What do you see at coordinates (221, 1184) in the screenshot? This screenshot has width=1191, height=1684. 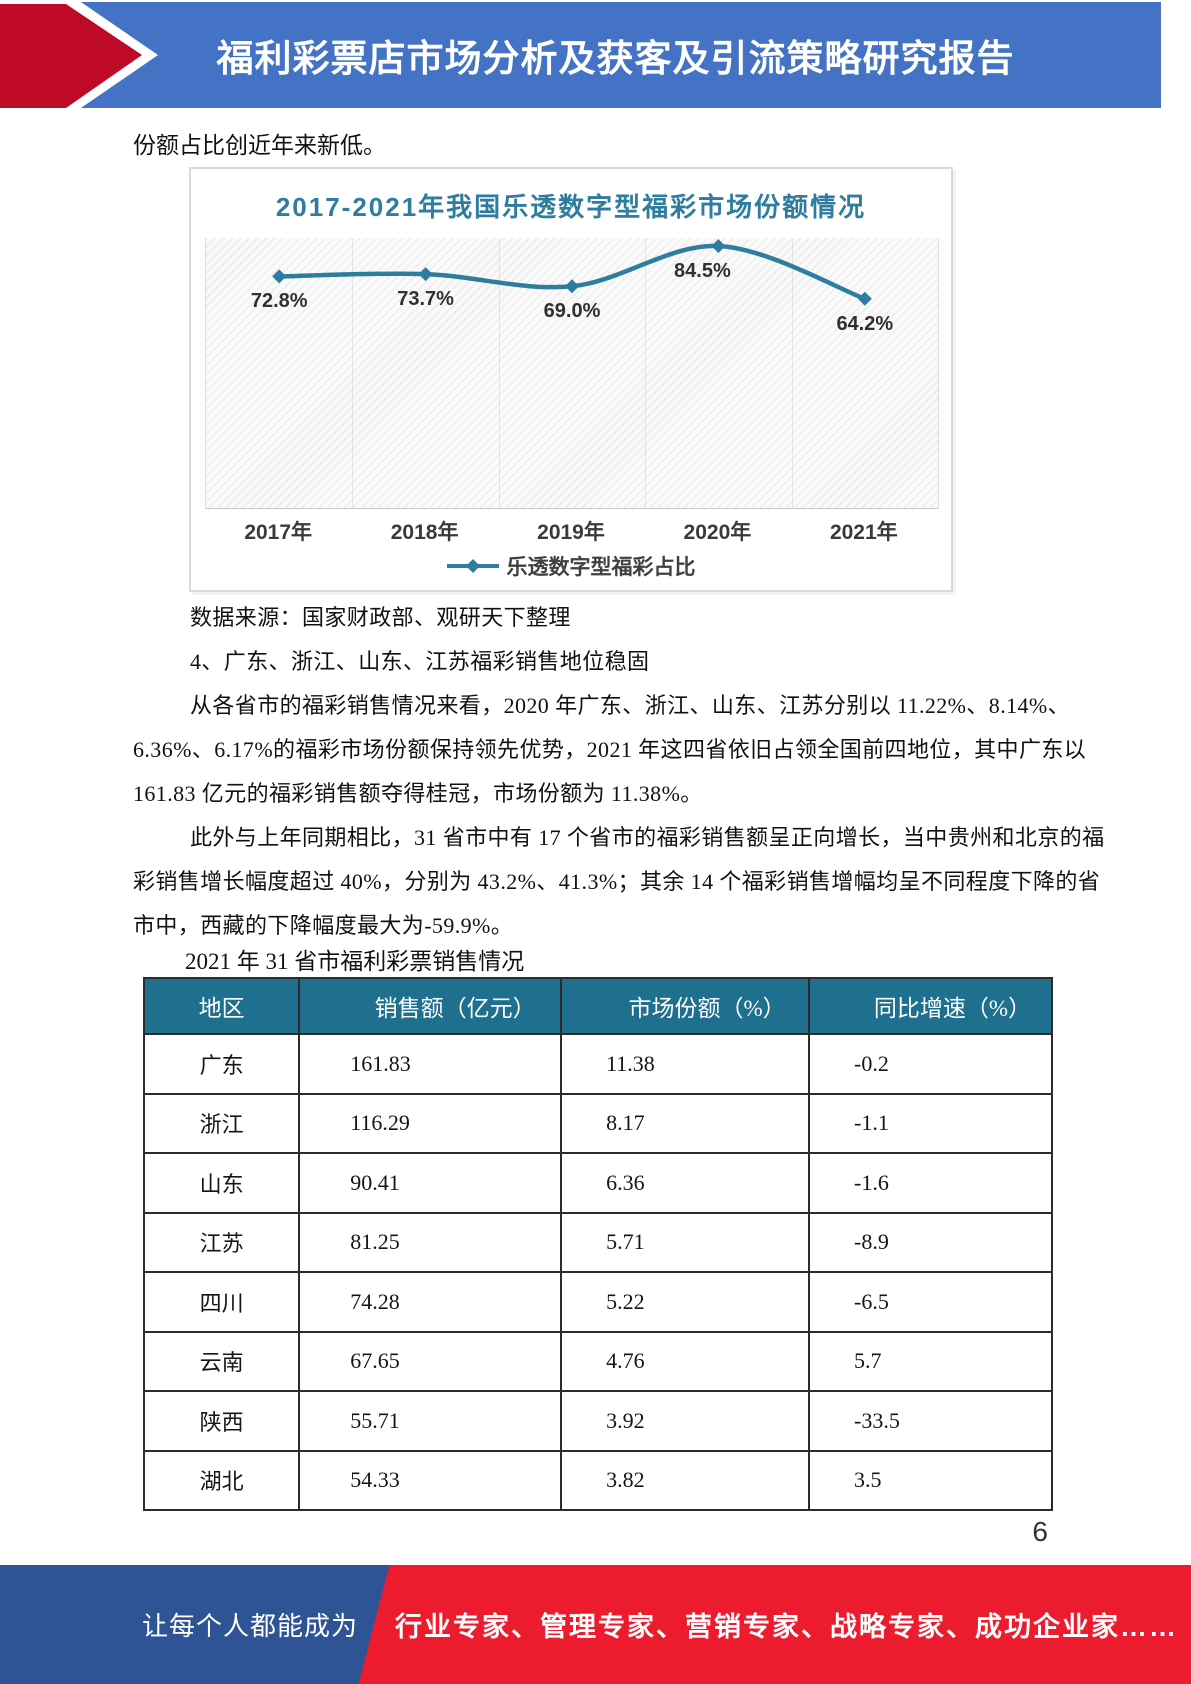 I see `table-cell: 山东` at bounding box center [221, 1184].